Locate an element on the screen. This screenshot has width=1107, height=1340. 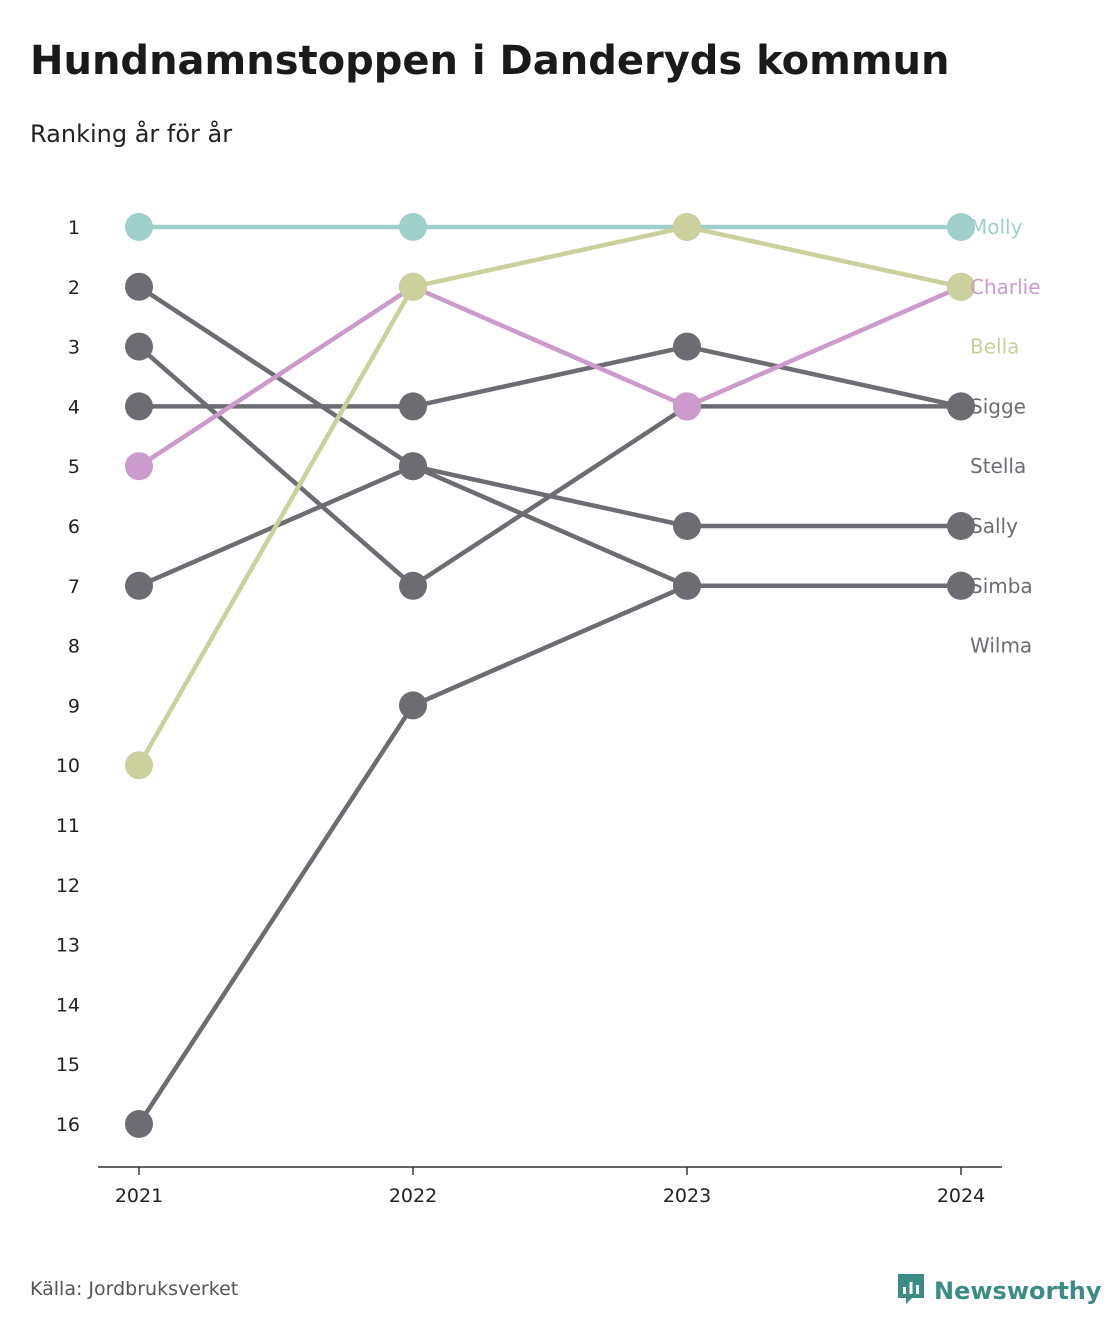
end-label-molly: Molly is located at coordinates (996, 227).